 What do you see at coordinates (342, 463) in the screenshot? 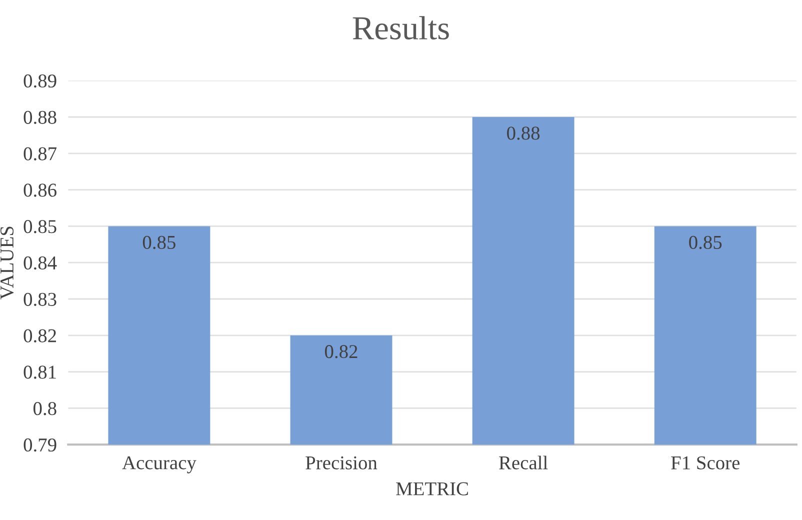
I see `x-tick-label: Precision` at bounding box center [342, 463].